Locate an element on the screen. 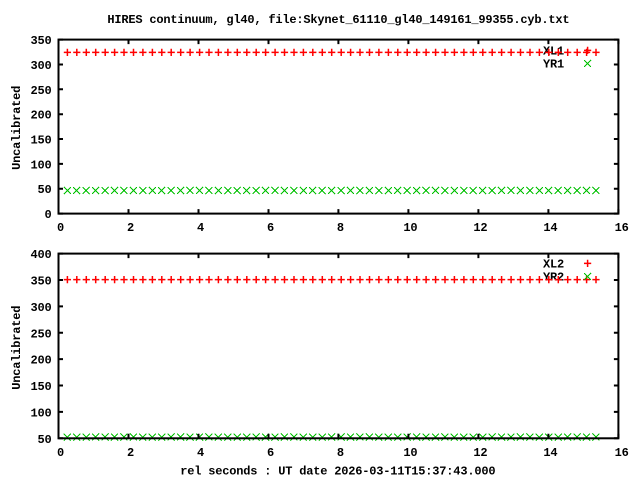 The width and height of the screenshot is (640, 480). svg-text: 400 is located at coordinates (40, 255).